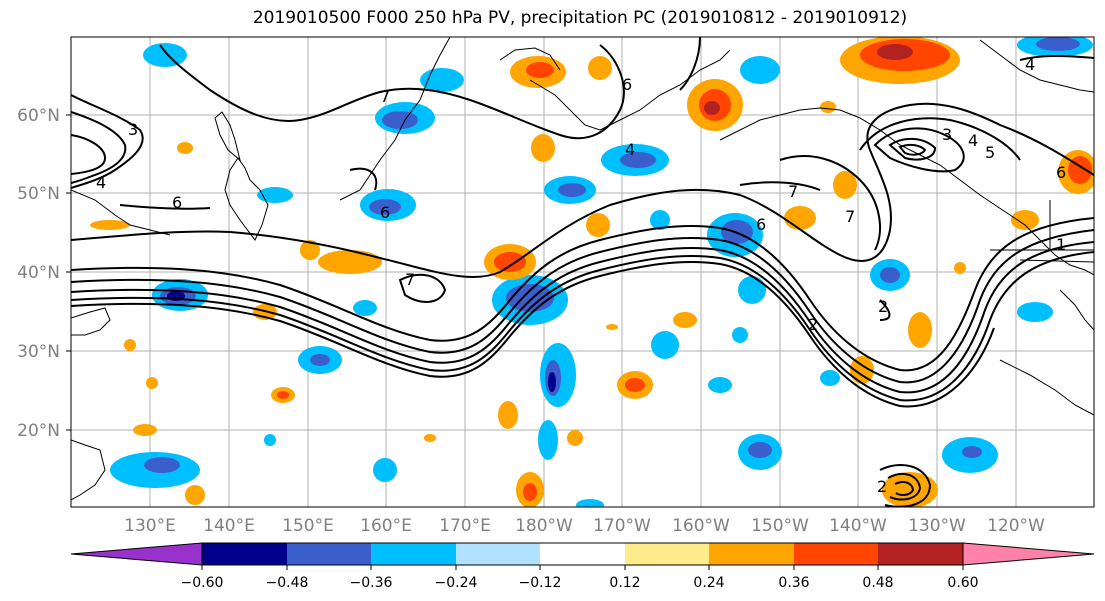  I want to click on colorbar-tick-label: −0.48, so click(287, 583).